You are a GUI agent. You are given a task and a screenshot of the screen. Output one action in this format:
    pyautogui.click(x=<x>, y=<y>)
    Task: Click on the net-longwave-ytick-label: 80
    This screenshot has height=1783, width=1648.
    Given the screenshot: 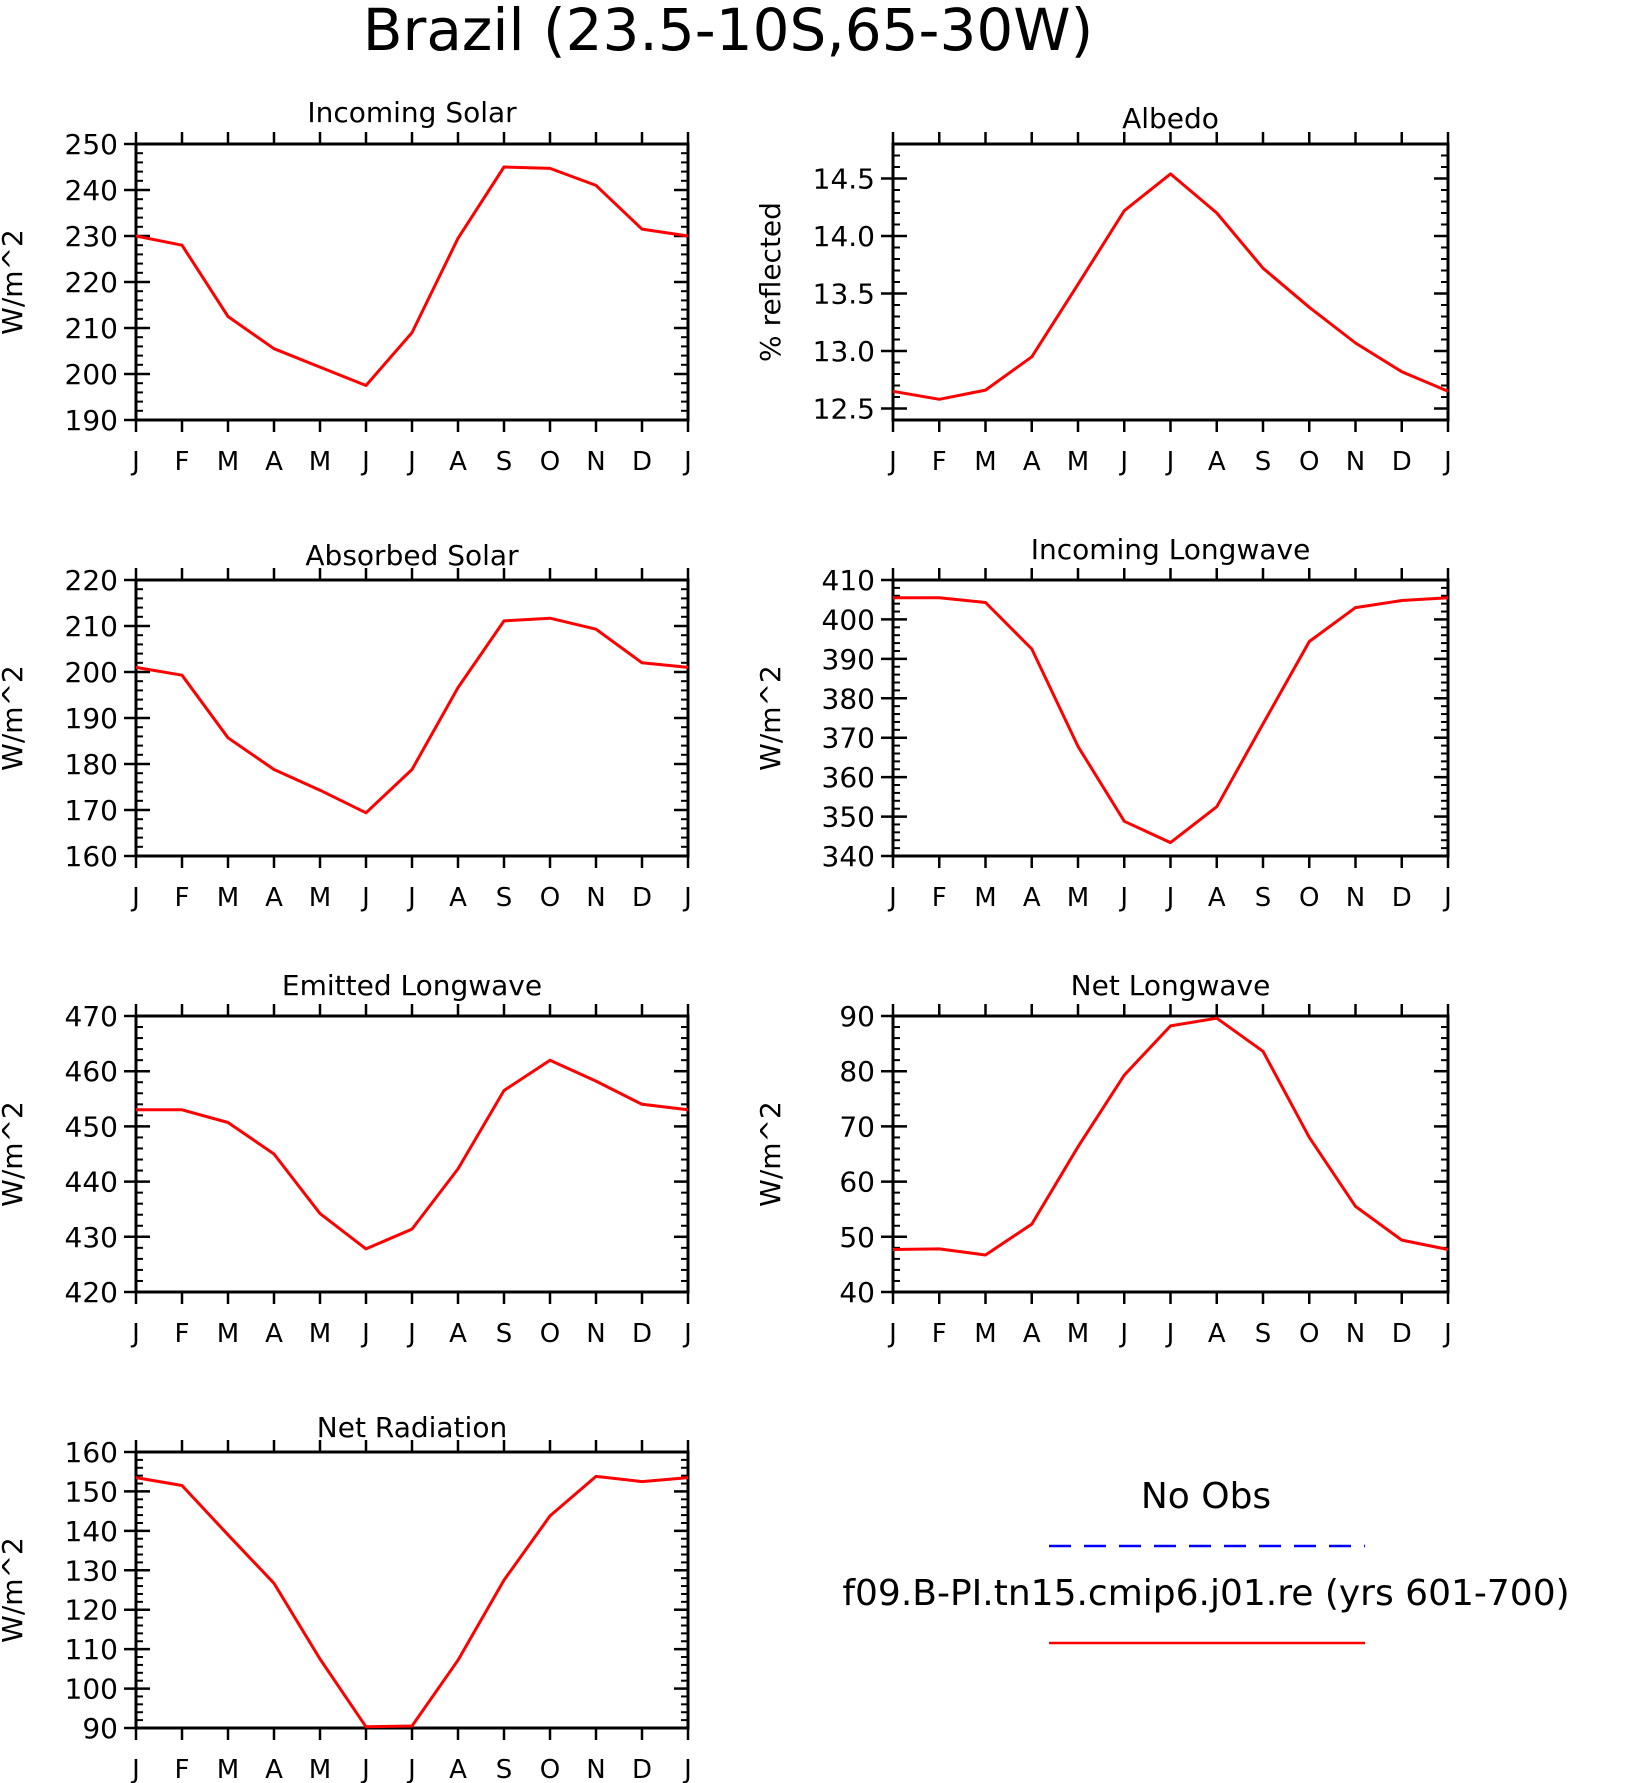 What is the action you would take?
    pyautogui.click(x=857, y=1071)
    